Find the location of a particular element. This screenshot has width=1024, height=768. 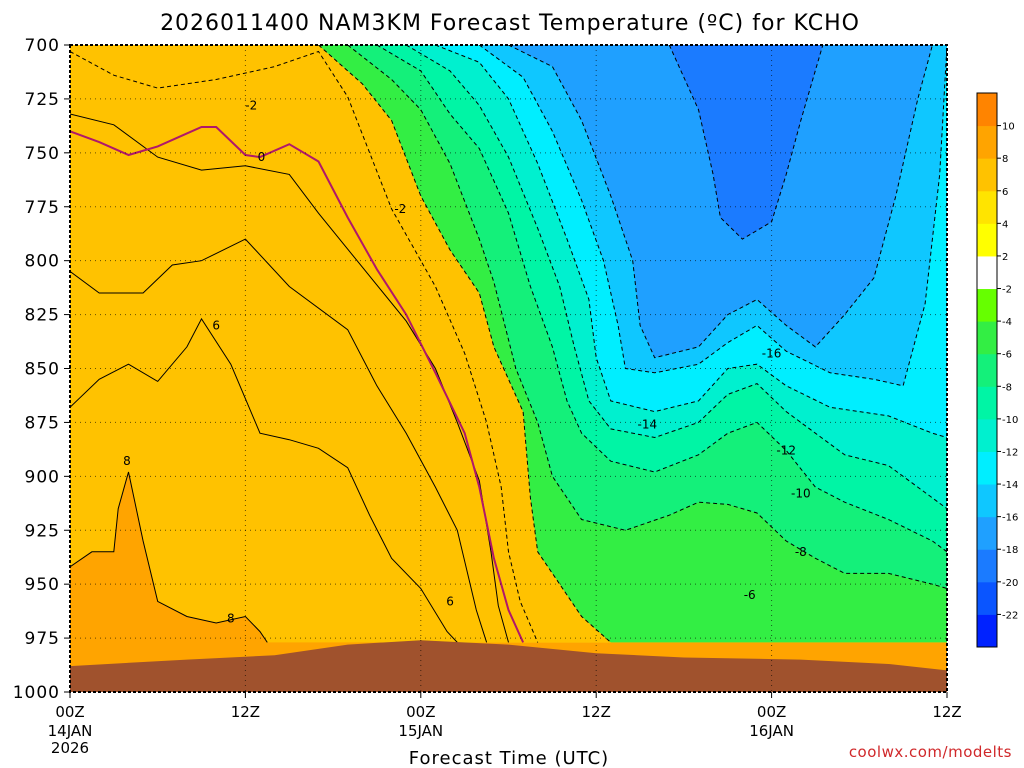

colorbar-tick-label: -10 is located at coordinates (1010, 420).